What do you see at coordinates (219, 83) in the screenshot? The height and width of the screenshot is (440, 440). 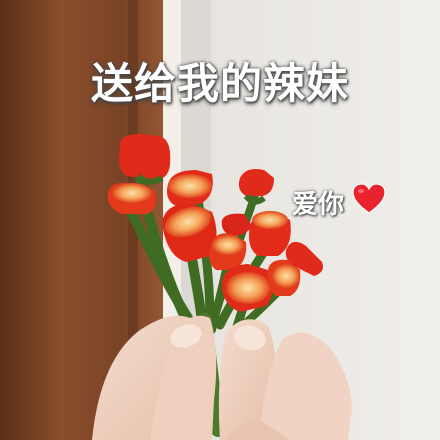 I see `caption-text: 送给我的辣妹` at bounding box center [219, 83].